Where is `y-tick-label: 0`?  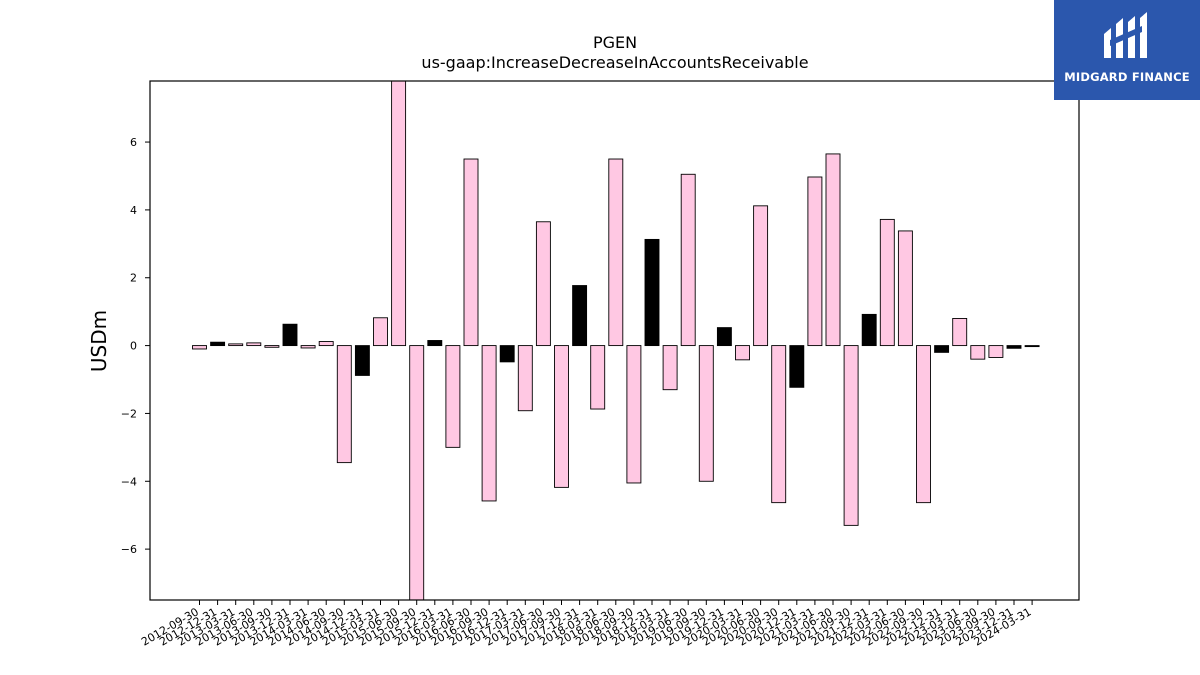 y-tick-label: 0 is located at coordinates (133, 346).